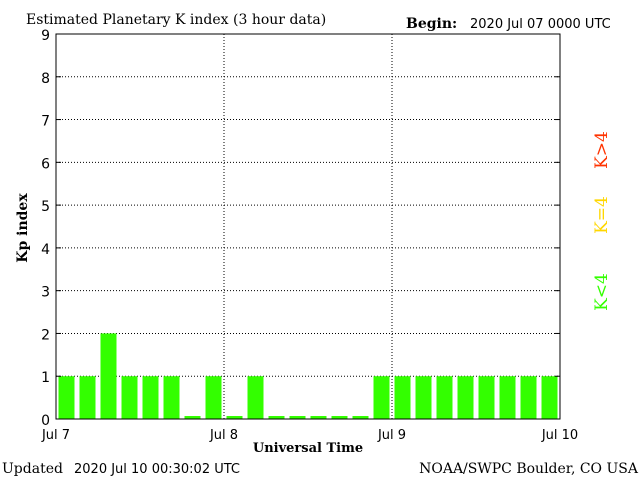 This screenshot has width=640, height=480. Describe the element at coordinates (45, 378) in the screenshot. I see `y-tick-label: 1` at that location.